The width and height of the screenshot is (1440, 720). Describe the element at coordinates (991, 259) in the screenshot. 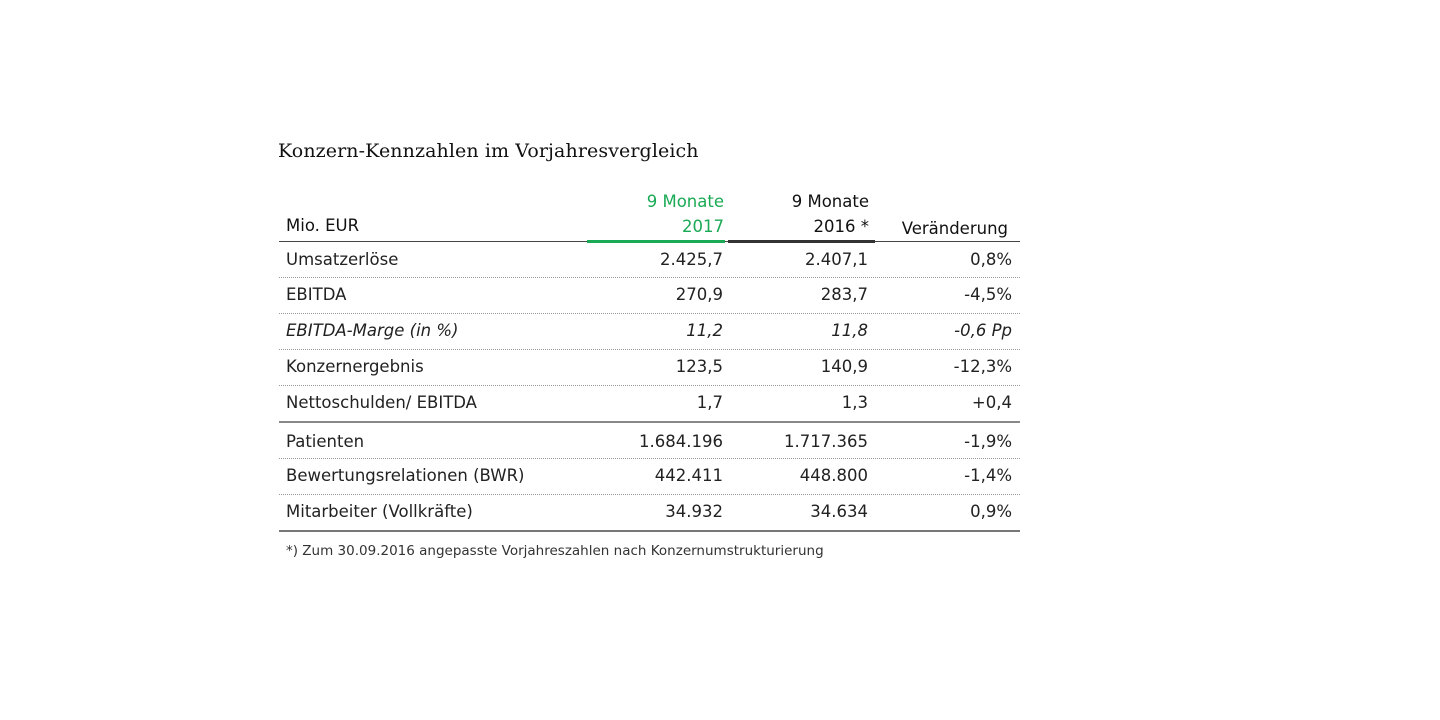

I see `row-change-value: 0,8%` at that location.